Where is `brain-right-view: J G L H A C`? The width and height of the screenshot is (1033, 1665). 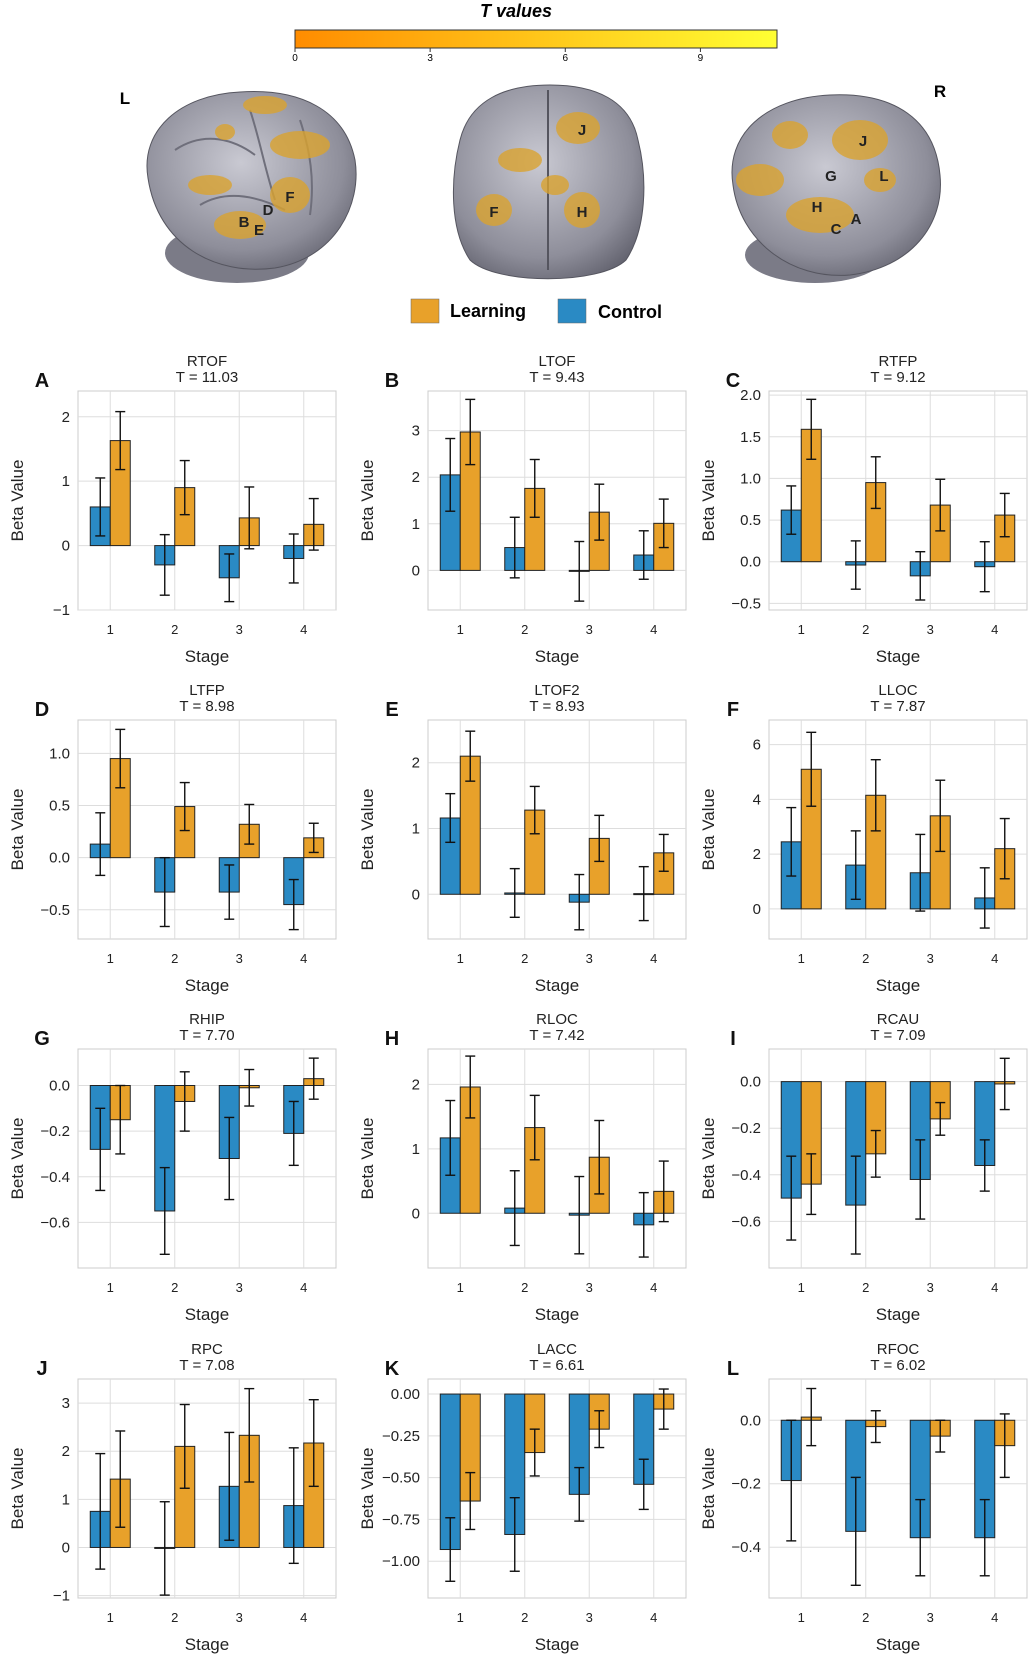 brain-right-view: J G L H A C is located at coordinates (836, 188).